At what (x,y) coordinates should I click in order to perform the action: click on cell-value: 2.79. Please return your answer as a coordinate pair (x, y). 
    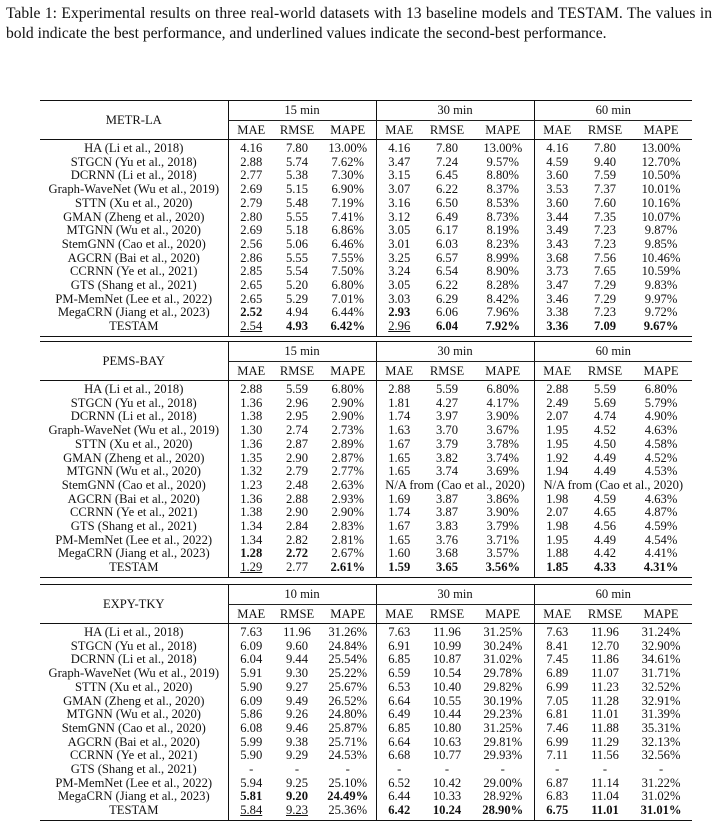
    Looking at the image, I should click on (251, 202).